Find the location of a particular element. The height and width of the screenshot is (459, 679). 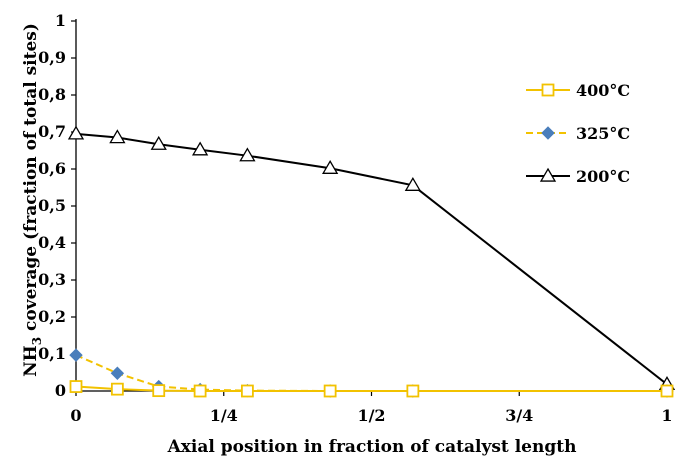

y-tick-label: 0 is located at coordinates (60, 390).